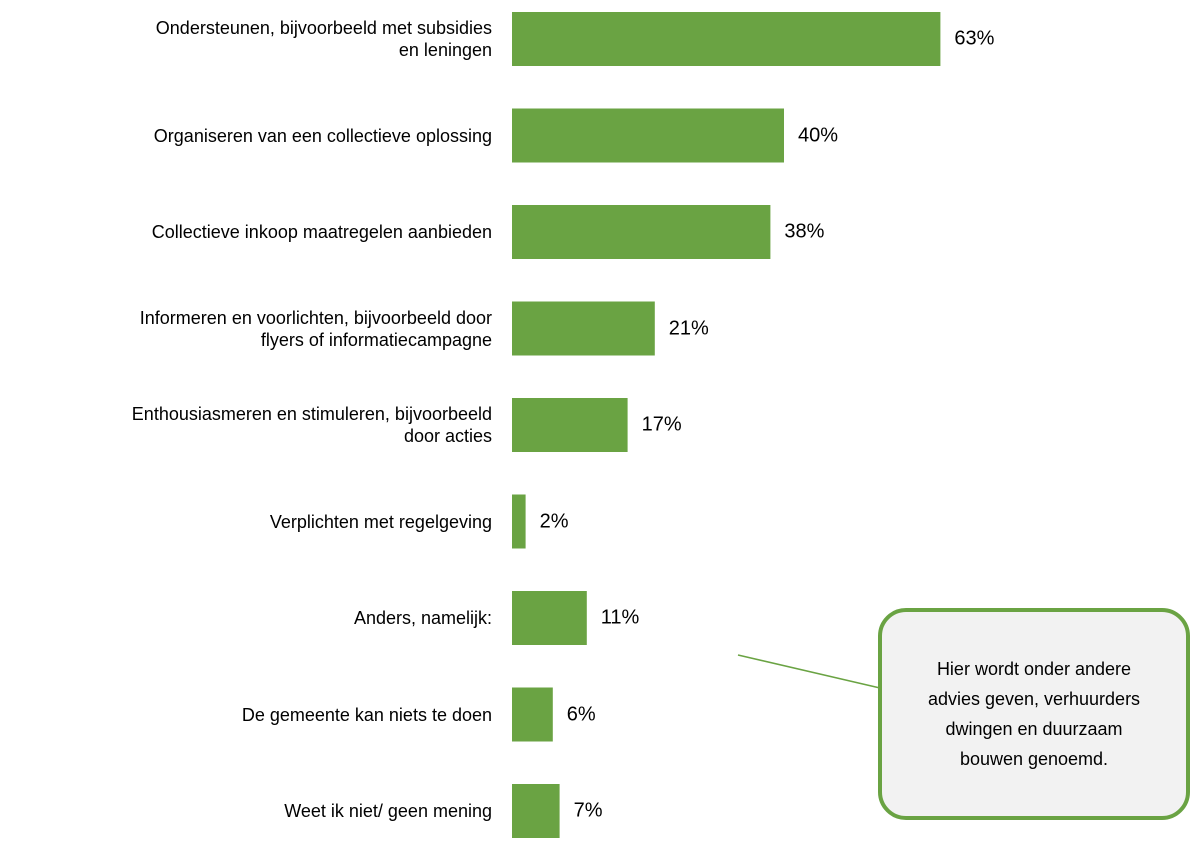 The height and width of the screenshot is (848, 1203). Describe the element at coordinates (809, 671) in the screenshot. I see `callout-connector` at that location.